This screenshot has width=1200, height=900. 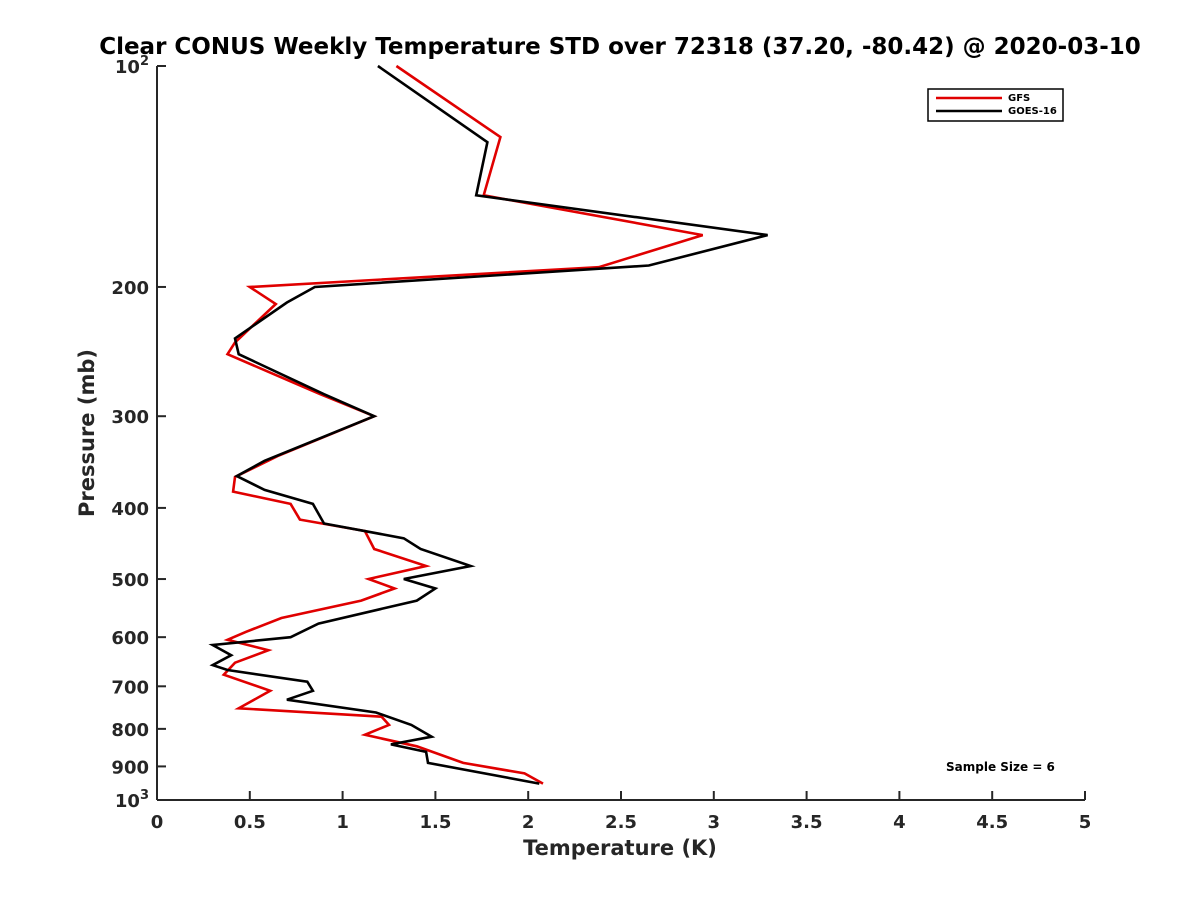 I want to click on x-tick-label: 4.5, so click(x=992, y=822).